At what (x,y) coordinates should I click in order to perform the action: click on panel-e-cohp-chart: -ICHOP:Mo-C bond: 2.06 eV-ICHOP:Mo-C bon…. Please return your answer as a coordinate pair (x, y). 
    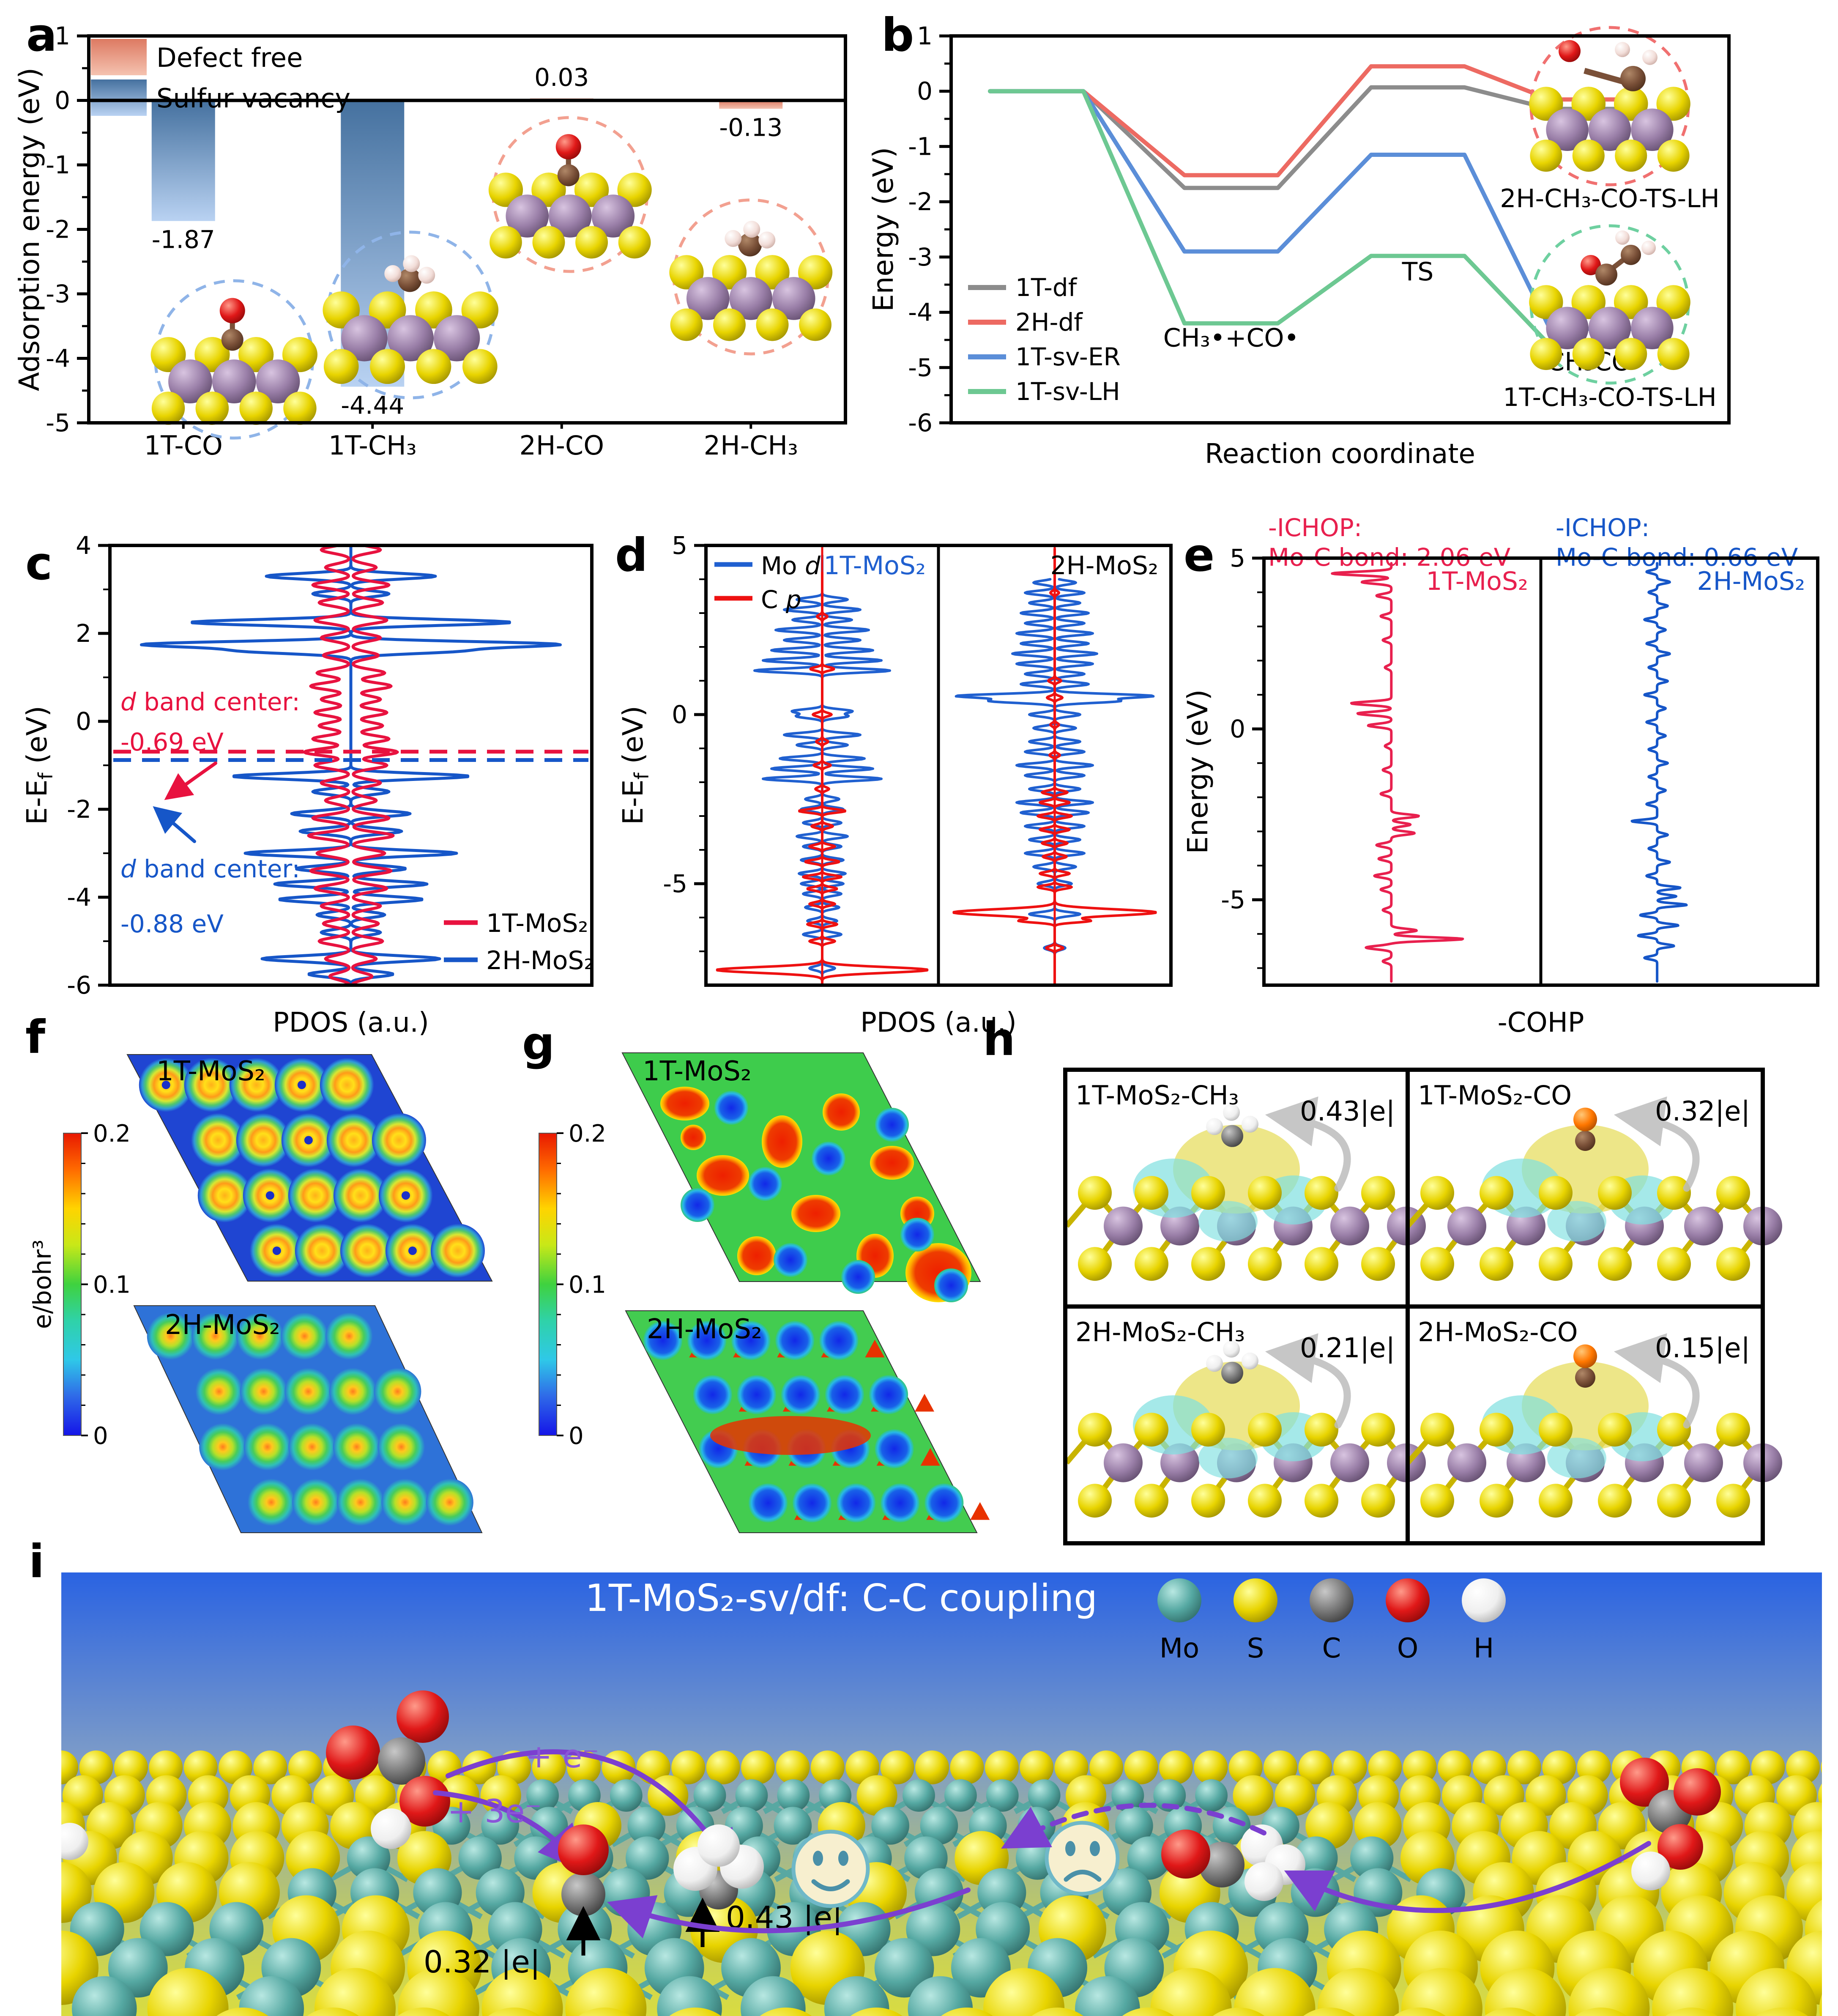
    Looking at the image, I should click on (1500, 775).